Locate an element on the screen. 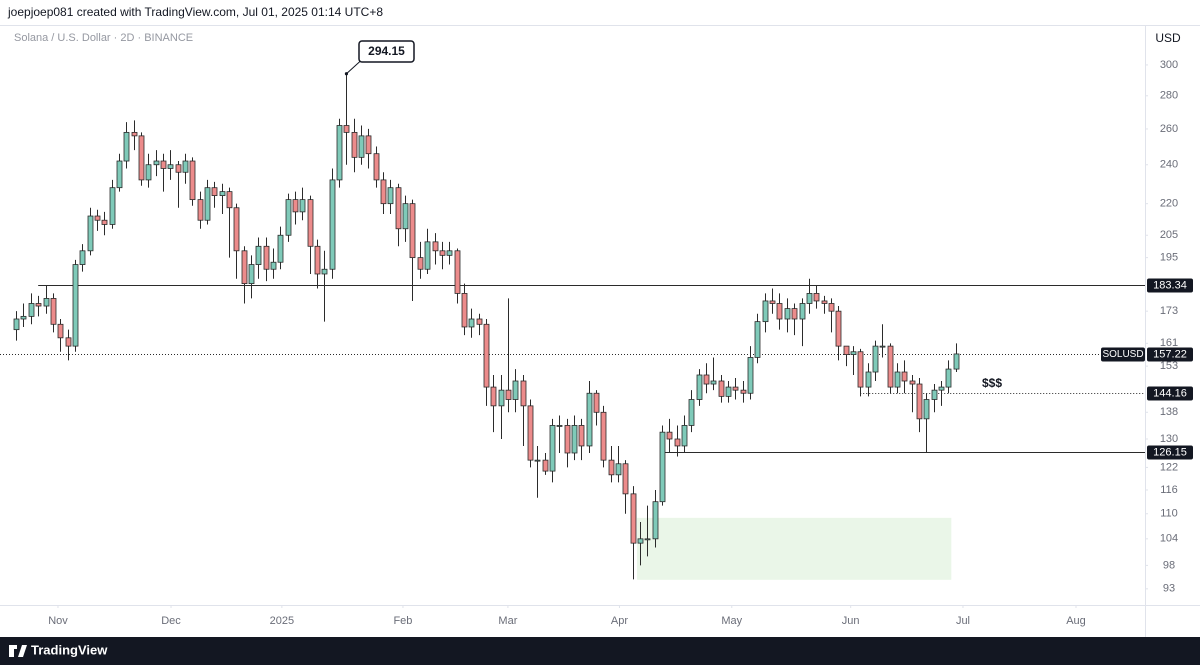 The height and width of the screenshot is (665, 1200). callout-anchor is located at coordinates (346, 74).